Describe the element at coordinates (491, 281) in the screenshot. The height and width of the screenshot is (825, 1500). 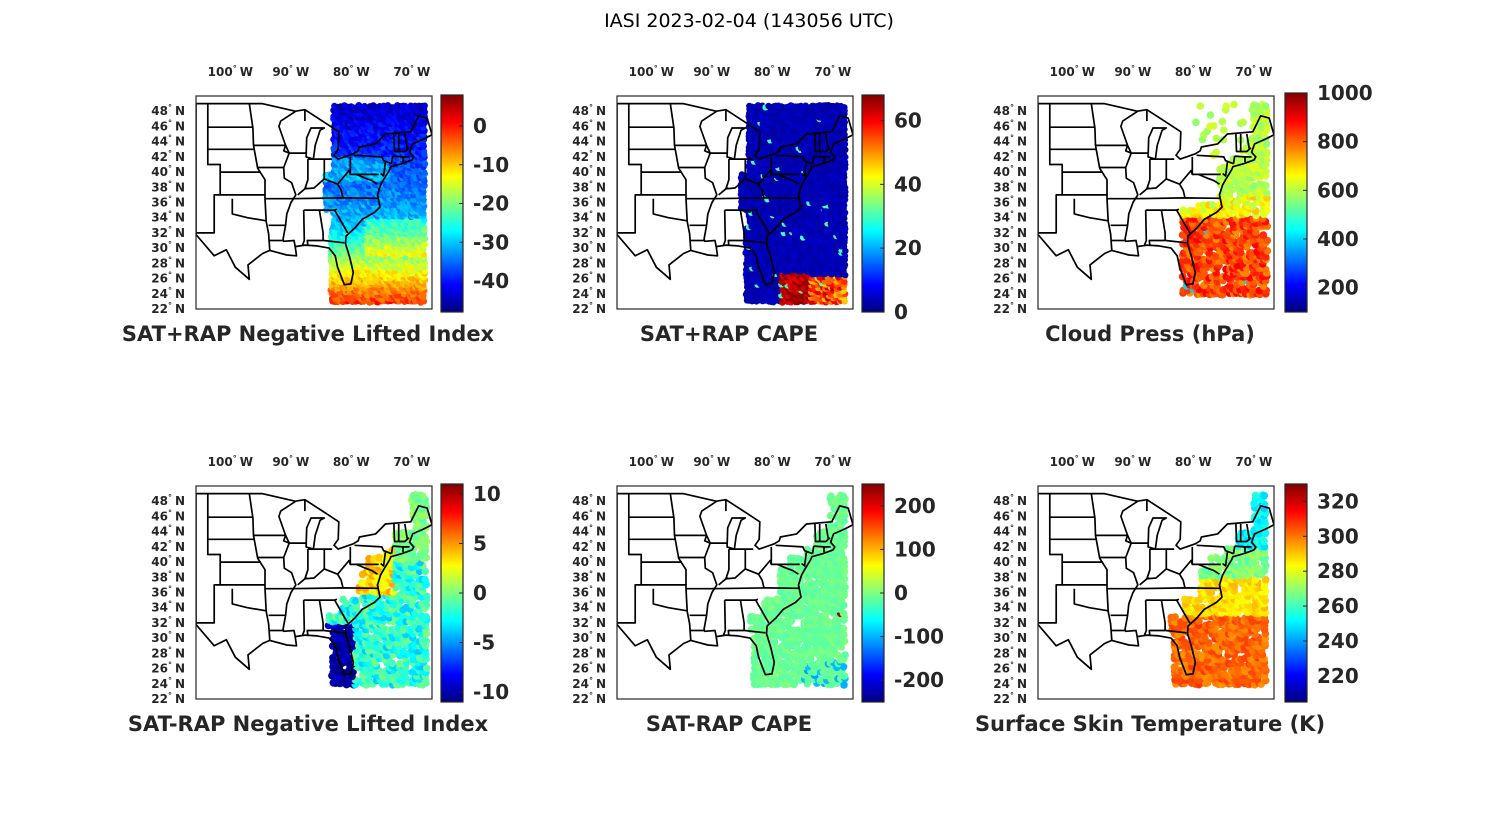
I see `colorbar-tick-label: -40` at that location.